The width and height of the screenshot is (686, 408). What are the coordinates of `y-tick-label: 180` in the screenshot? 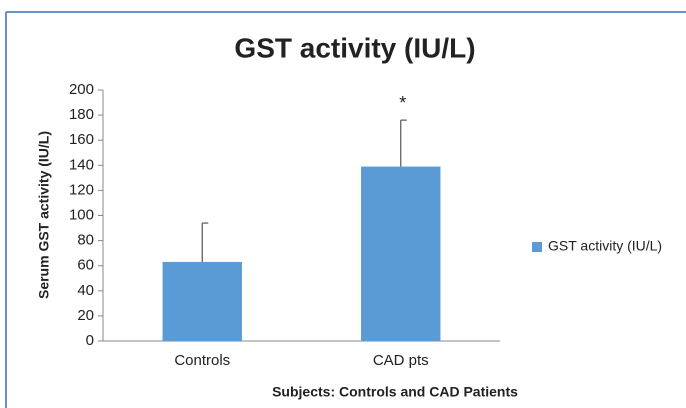 It's located at (81, 114).